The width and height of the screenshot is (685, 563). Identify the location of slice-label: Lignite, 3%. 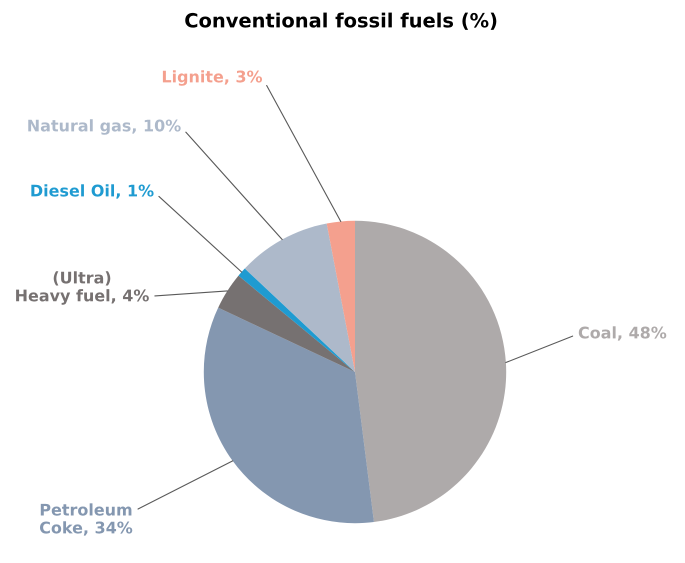
(212, 78).